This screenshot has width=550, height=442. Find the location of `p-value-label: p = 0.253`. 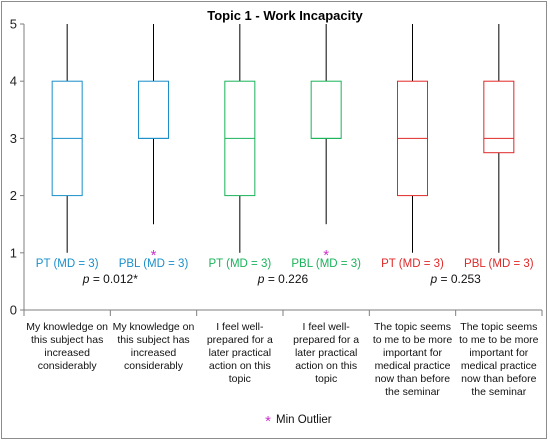

p-value-label: p = 0.253 is located at coordinates (455, 279).